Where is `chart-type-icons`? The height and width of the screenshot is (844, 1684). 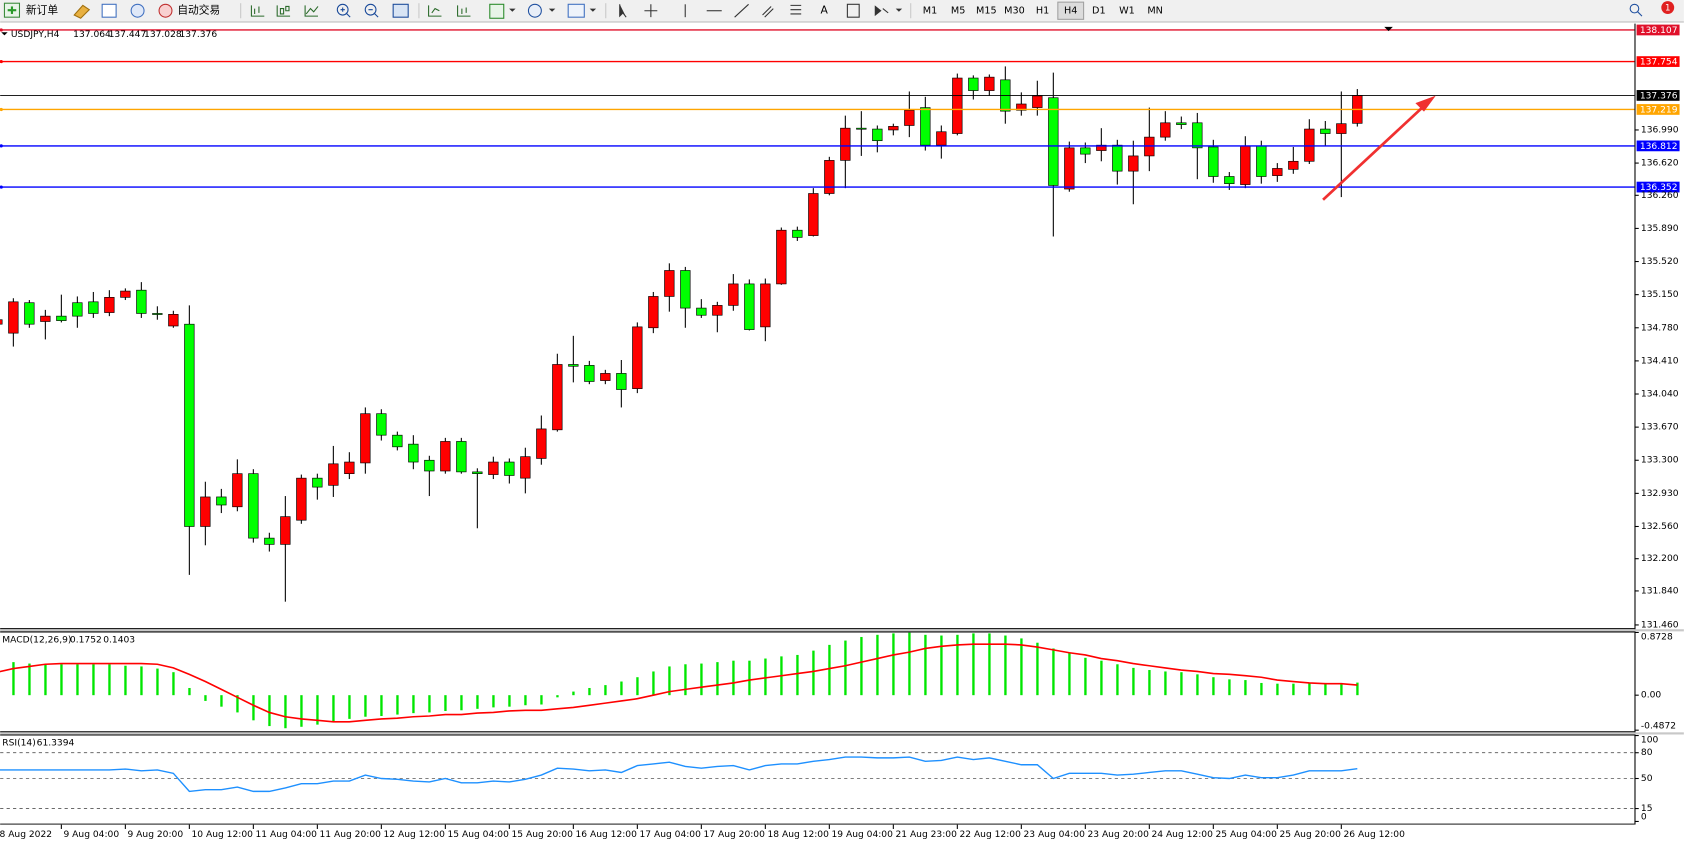
chart-type-icons is located at coordinates (284, 11).